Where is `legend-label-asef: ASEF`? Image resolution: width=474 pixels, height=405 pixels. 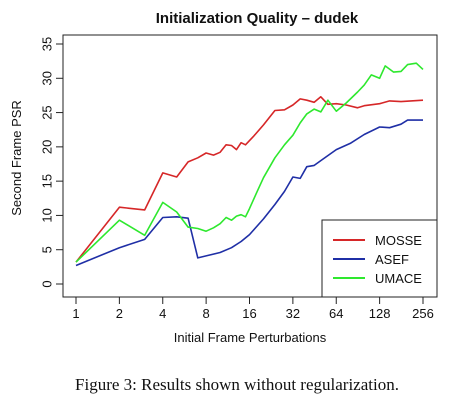
legend-label-asef: ASEF is located at coordinates (392, 259).